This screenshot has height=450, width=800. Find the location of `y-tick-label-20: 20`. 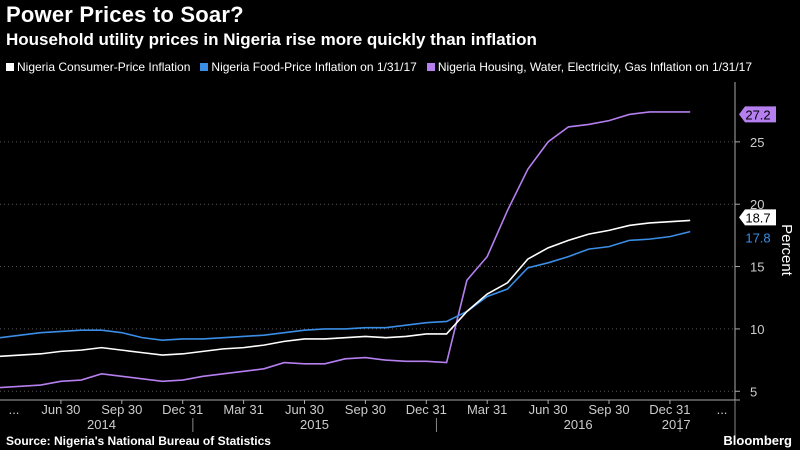

y-tick-label-20: 20 is located at coordinates (757, 204).